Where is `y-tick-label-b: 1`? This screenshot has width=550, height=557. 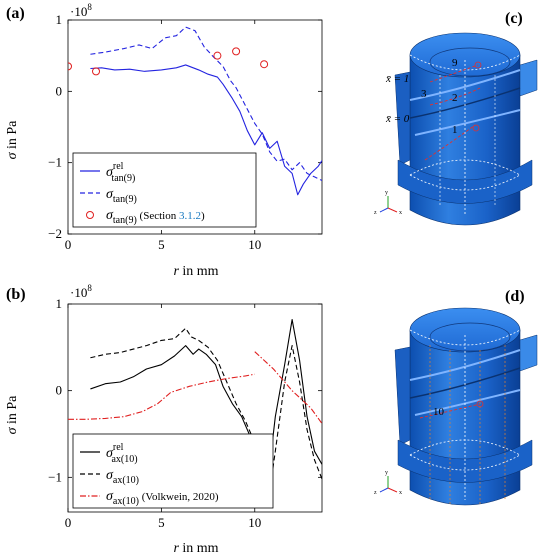 y-tick-label-b: 1 is located at coordinates (59, 303).